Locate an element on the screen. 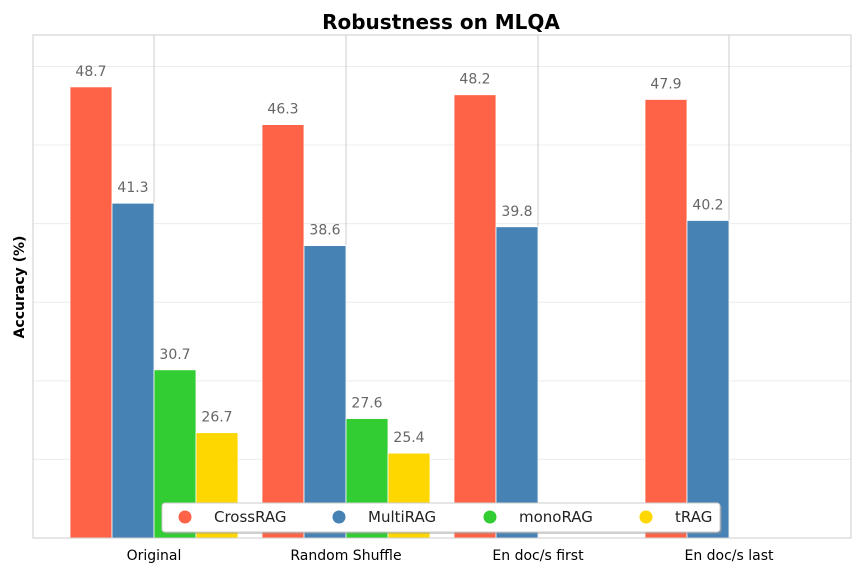 The width and height of the screenshot is (864, 576). data-label: 48.2 is located at coordinates (474, 80).